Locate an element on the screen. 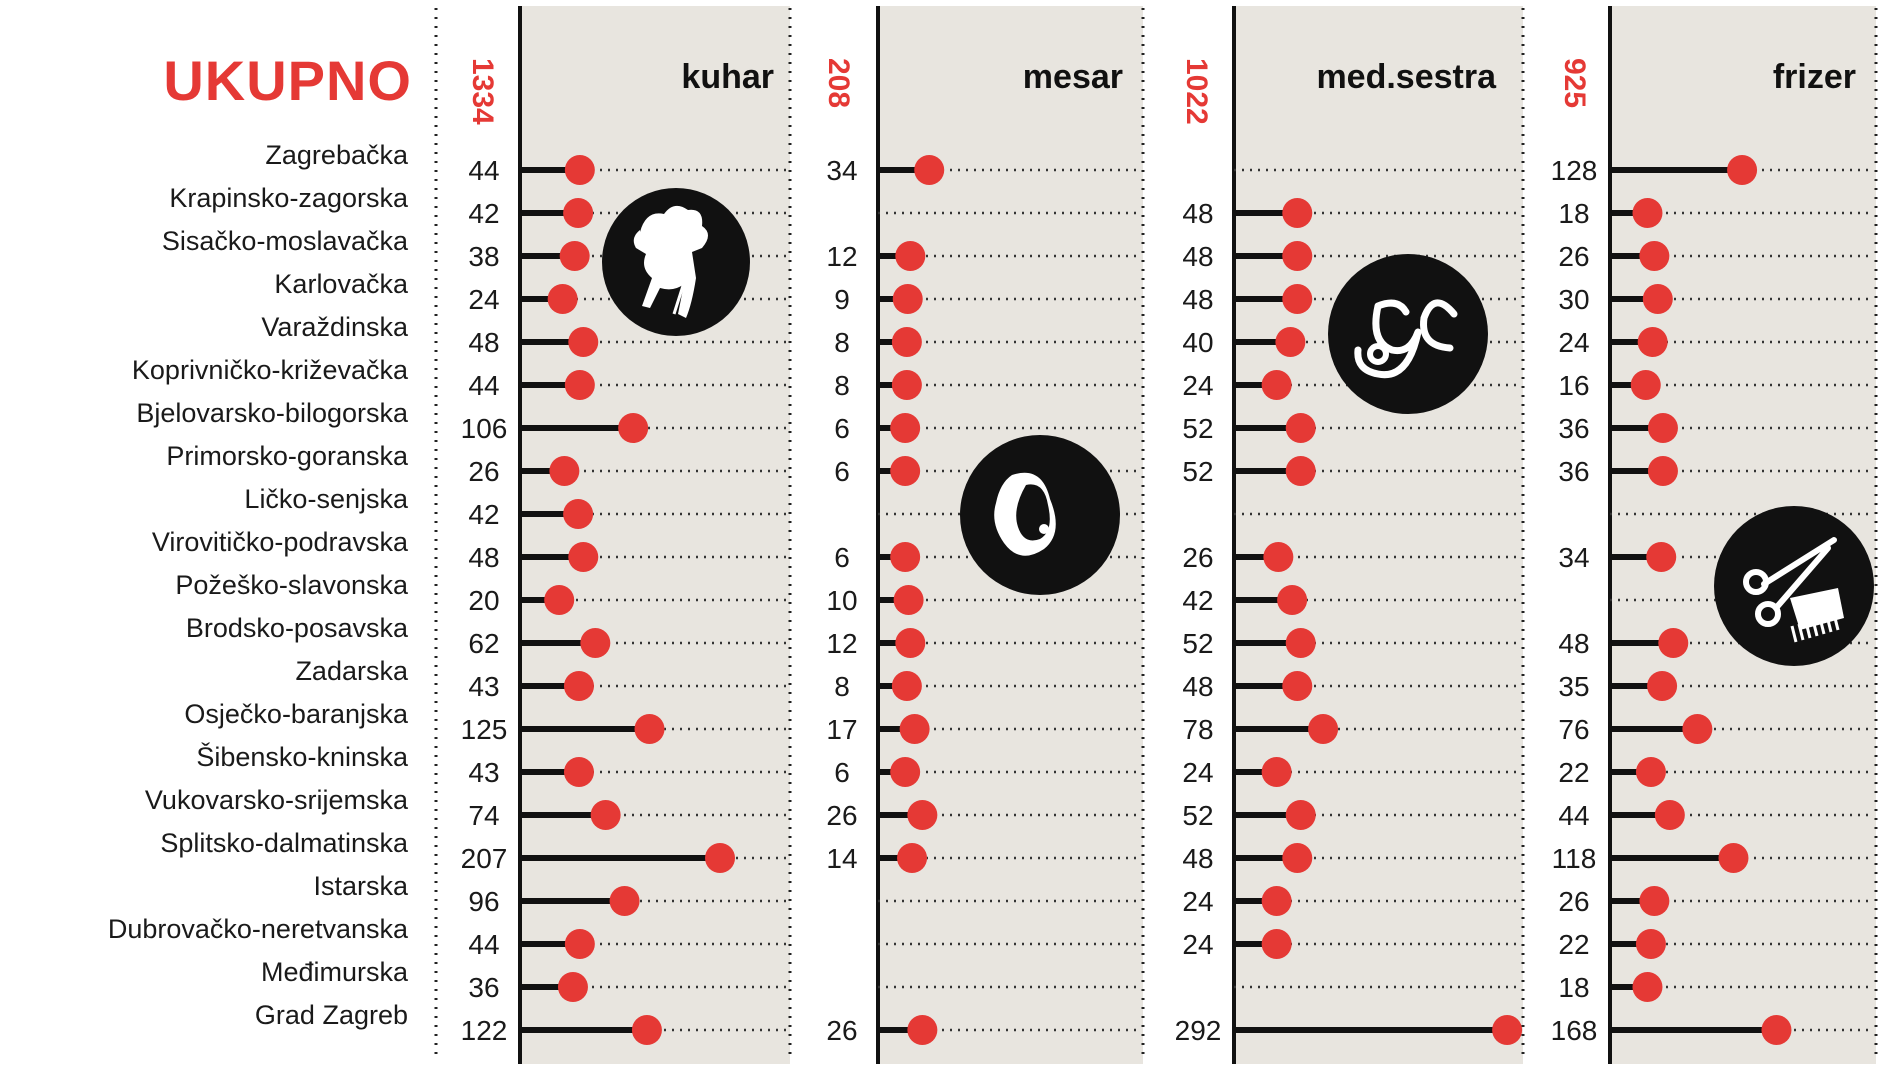 Image resolution: width=1882 pixels, height=1080 pixels. panel-background is located at coordinates (655, 535).